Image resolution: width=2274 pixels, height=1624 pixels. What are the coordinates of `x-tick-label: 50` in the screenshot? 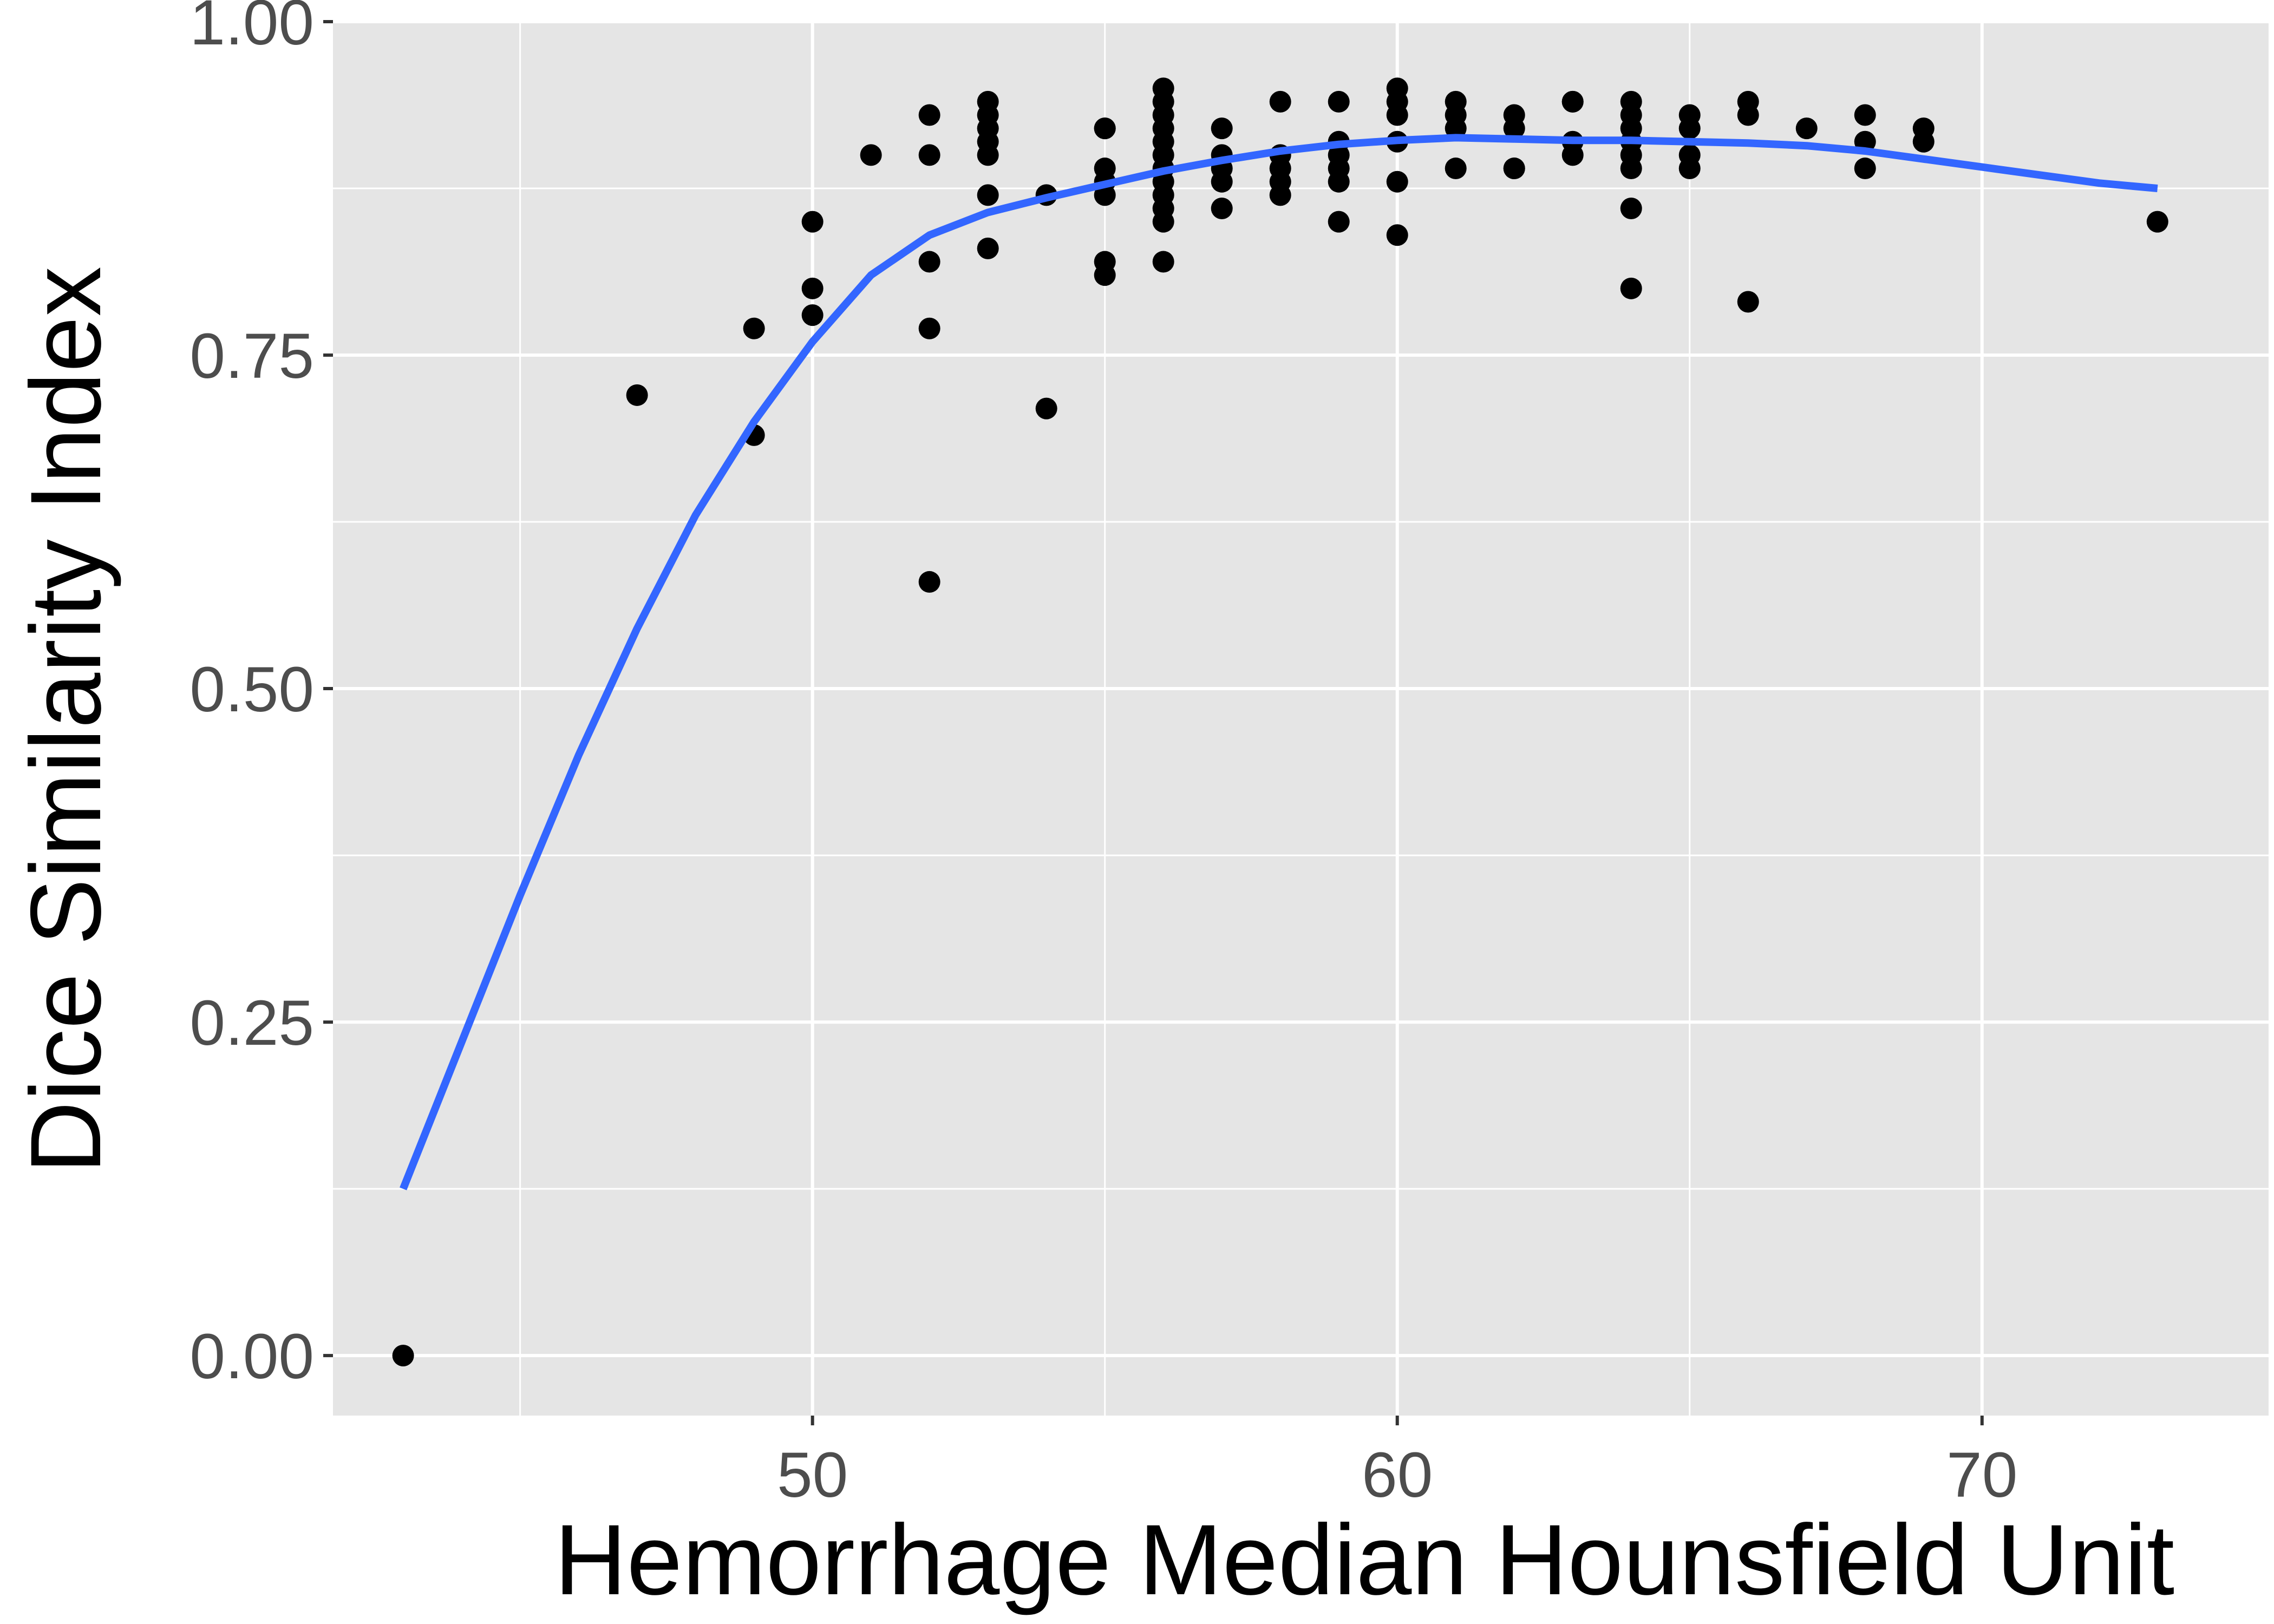 It's located at (813, 1475).